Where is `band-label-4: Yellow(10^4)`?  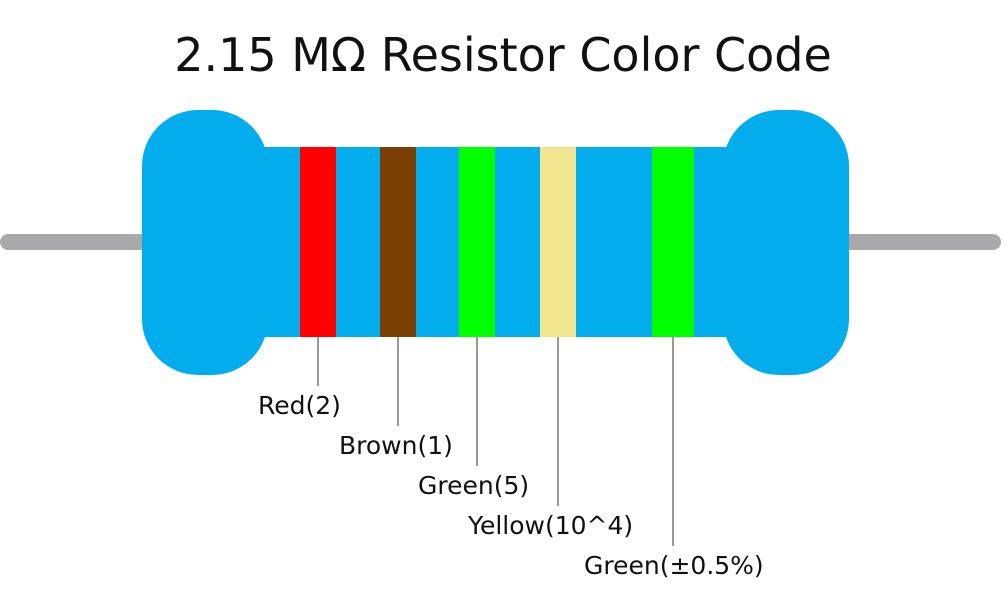
band-label-4: Yellow(10^4) is located at coordinates (550, 525).